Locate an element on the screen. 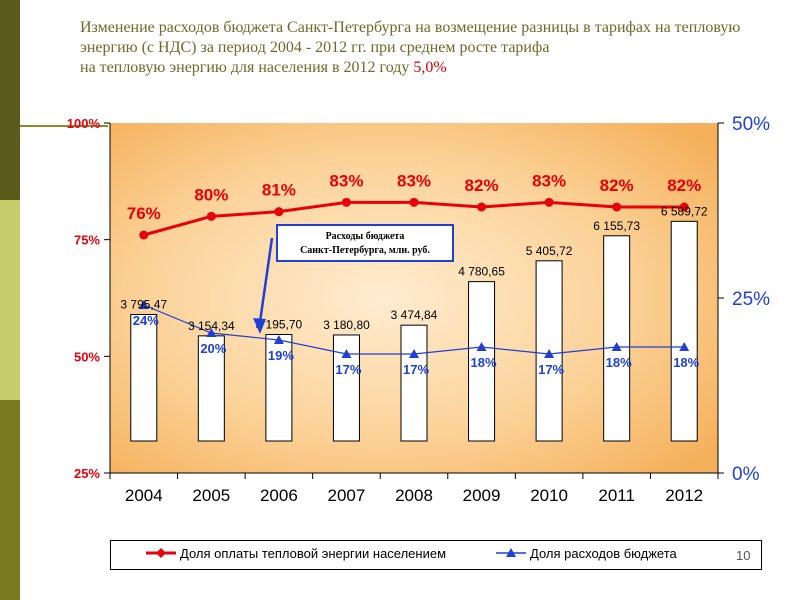 This screenshot has width=800, height=600. x-tick-label: 2007 is located at coordinates (347, 495).